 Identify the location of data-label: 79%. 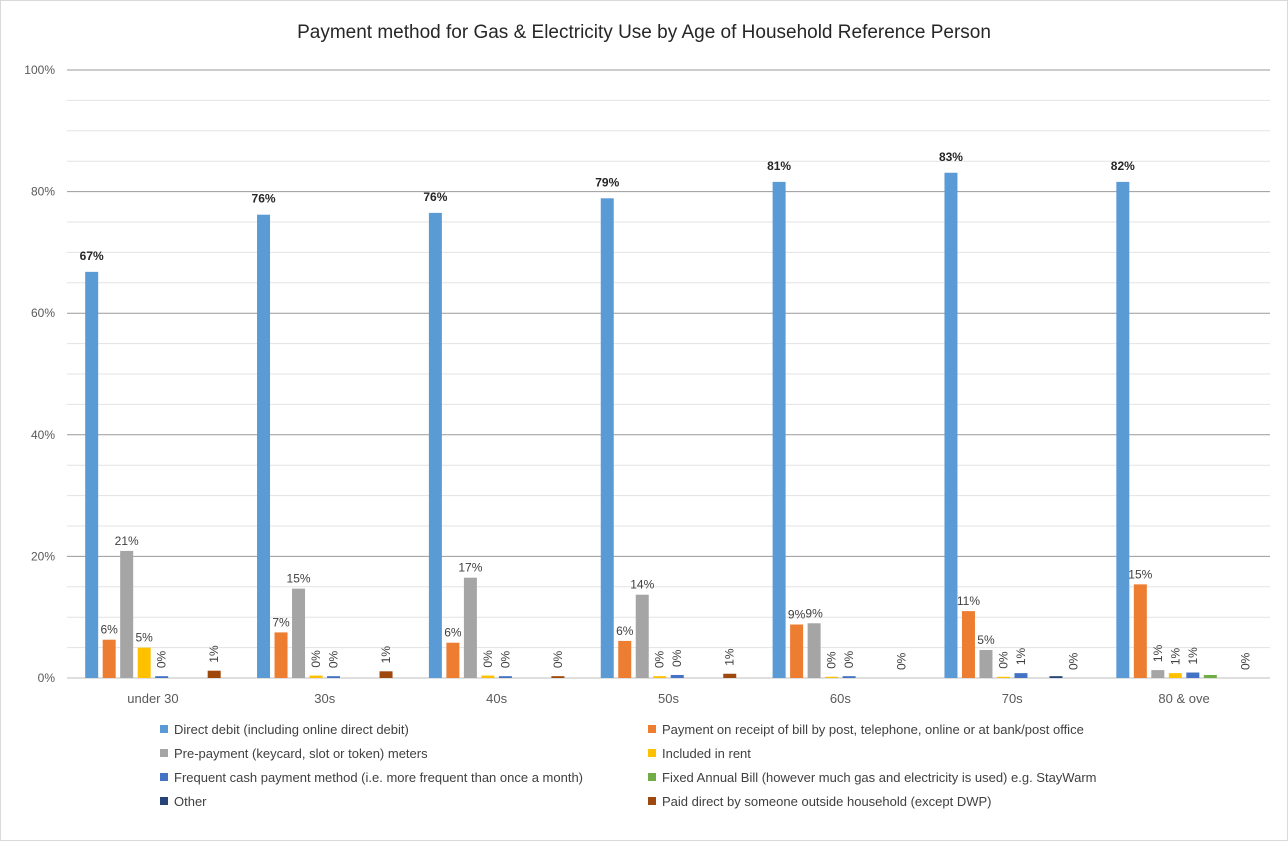
(607, 182).